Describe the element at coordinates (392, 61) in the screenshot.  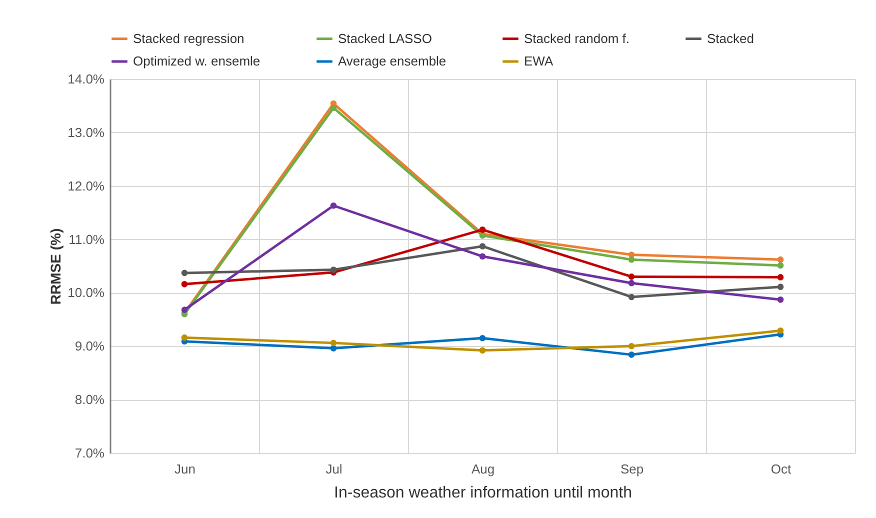
I see `legend-label: Average ensemble` at that location.